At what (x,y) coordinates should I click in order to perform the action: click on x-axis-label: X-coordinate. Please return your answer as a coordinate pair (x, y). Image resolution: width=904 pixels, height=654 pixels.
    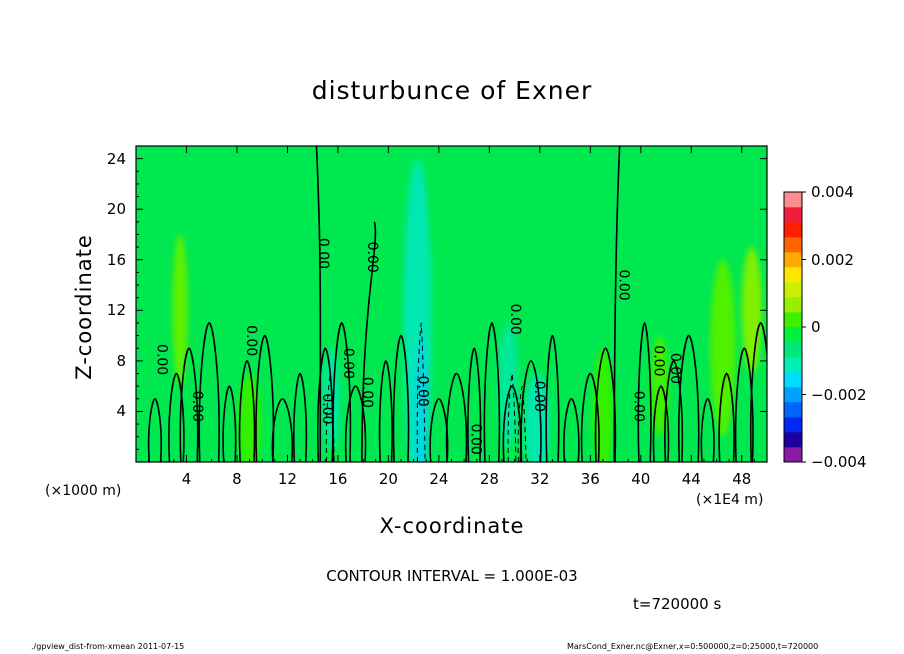
    Looking at the image, I should click on (452, 526).